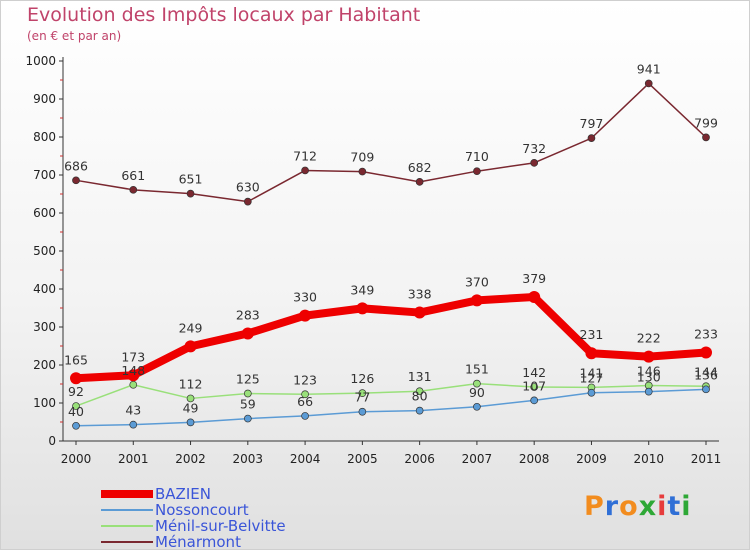 This screenshot has height=551, width=750. What do you see at coordinates (191, 179) in the screenshot?
I see `data-label: 651` at bounding box center [191, 179].